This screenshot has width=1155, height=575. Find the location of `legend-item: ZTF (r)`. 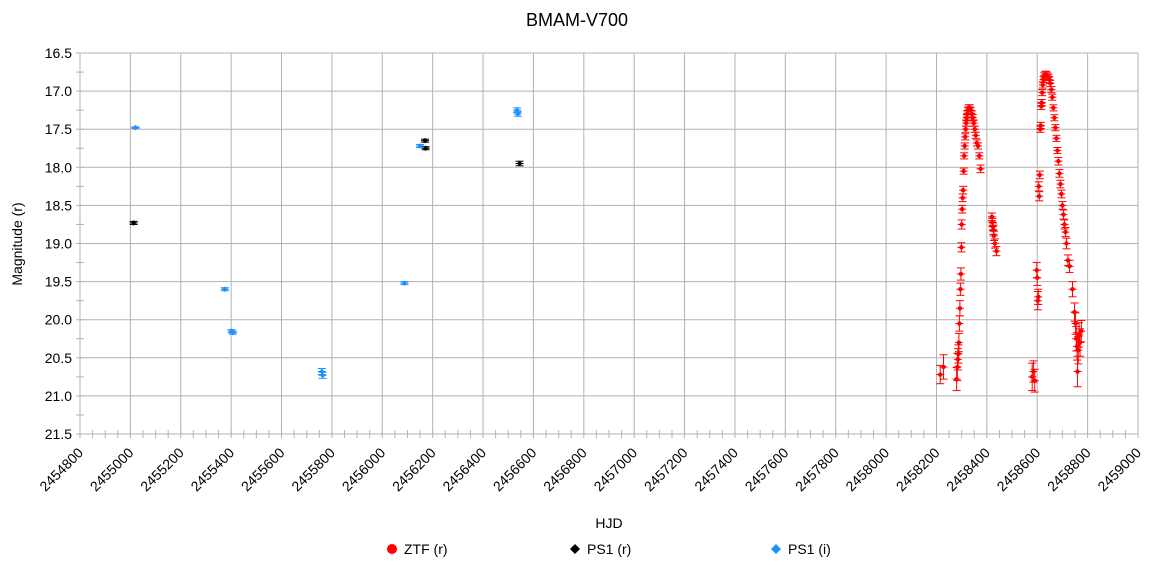

legend-item: ZTF (r) is located at coordinates (417, 549).